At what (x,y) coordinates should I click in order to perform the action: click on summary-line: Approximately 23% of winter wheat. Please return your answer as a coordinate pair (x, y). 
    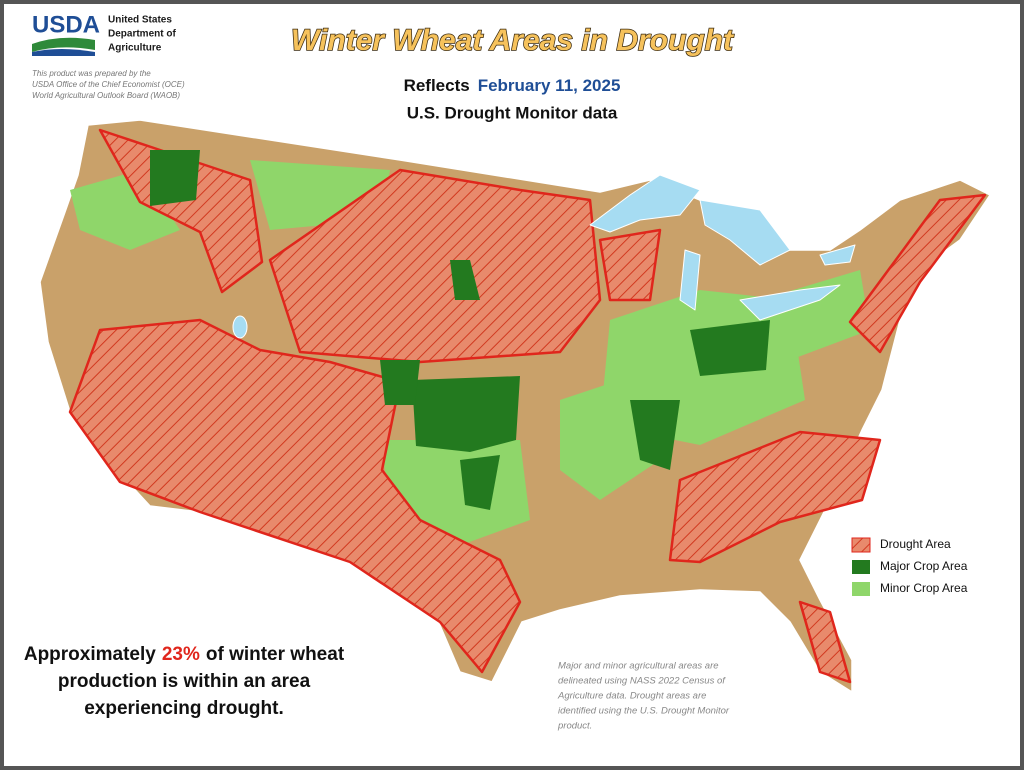
    Looking at the image, I should click on (184, 654).